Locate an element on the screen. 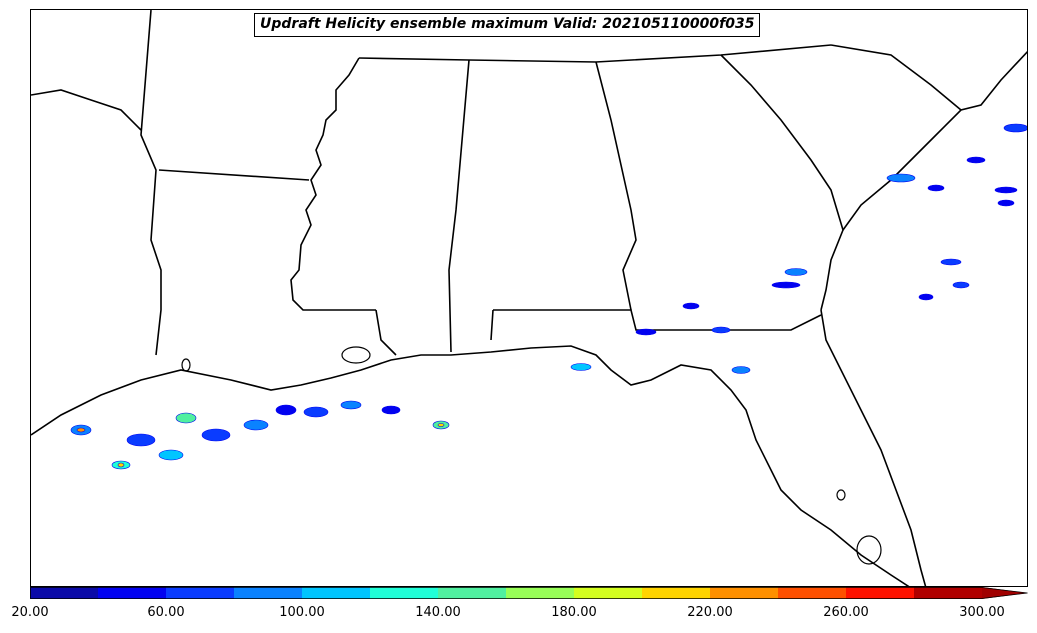 The height and width of the screenshot is (633, 1037). atlantic-coastline is located at coordinates (873, 447).